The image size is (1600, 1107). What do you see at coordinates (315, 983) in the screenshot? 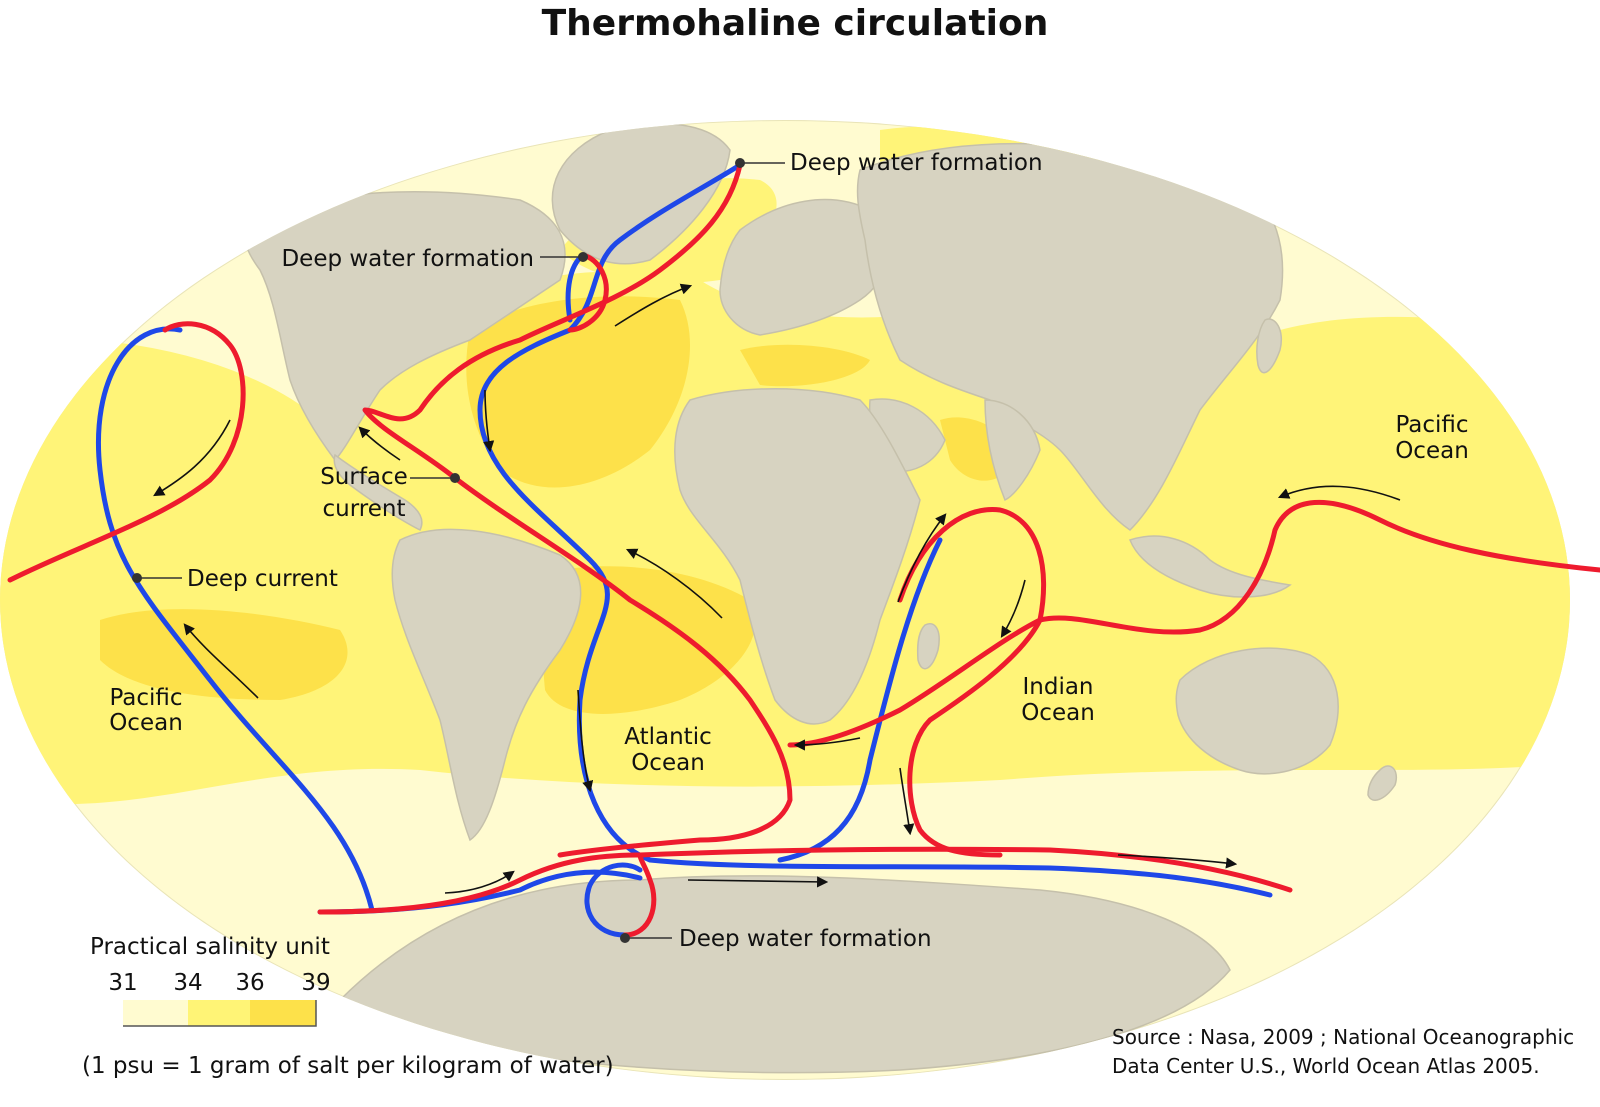
I see `legend-tick-39: 39` at bounding box center [315, 983].